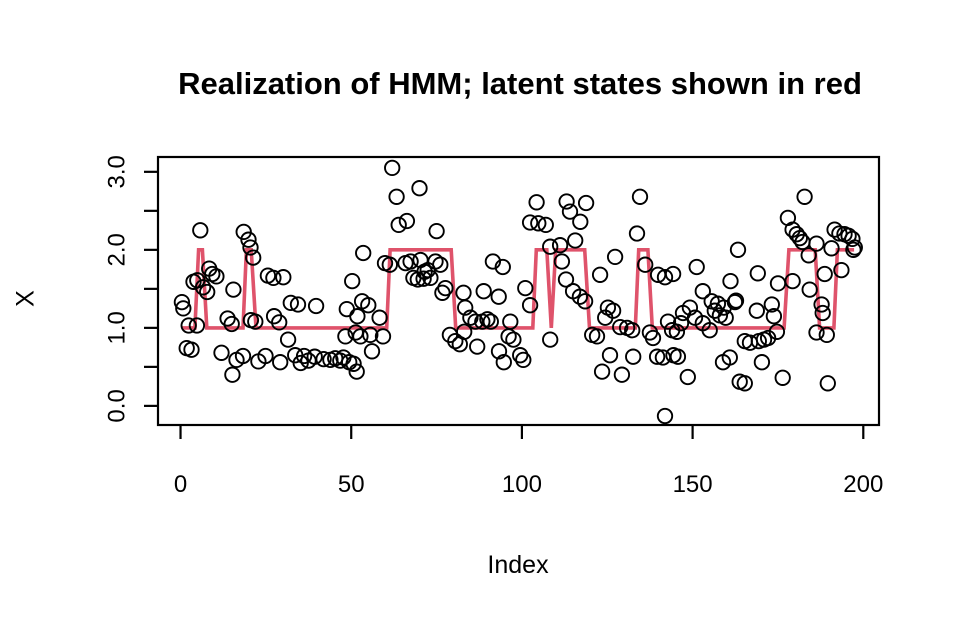 This screenshot has width=960, height=624. Describe the element at coordinates (351, 484) in the screenshot. I see `x-tick-label: 50` at that location.